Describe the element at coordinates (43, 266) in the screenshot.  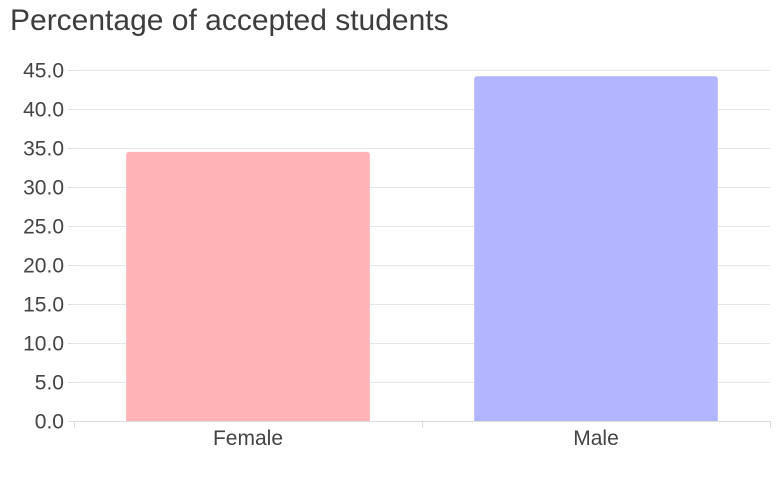
I see `y-tick-label: 20.0` at that location.